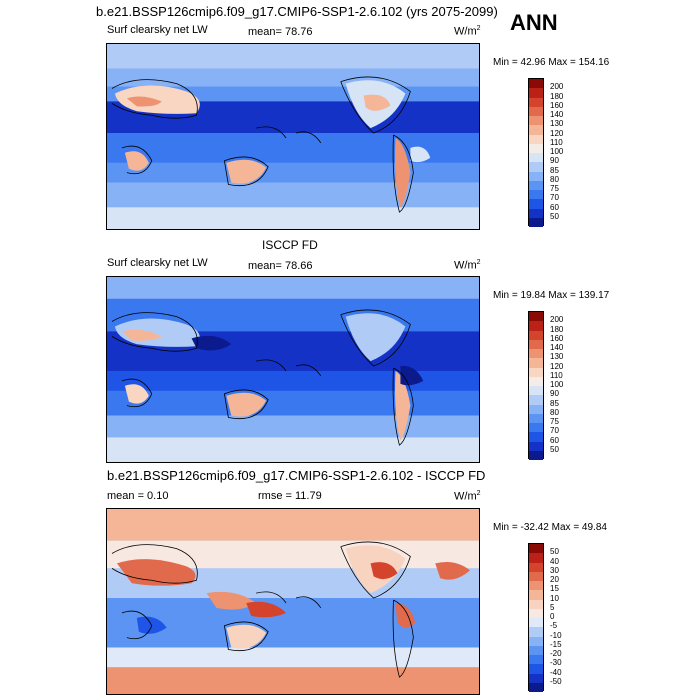  I want to click on colorbar-tick-label: 0, so click(552, 616).